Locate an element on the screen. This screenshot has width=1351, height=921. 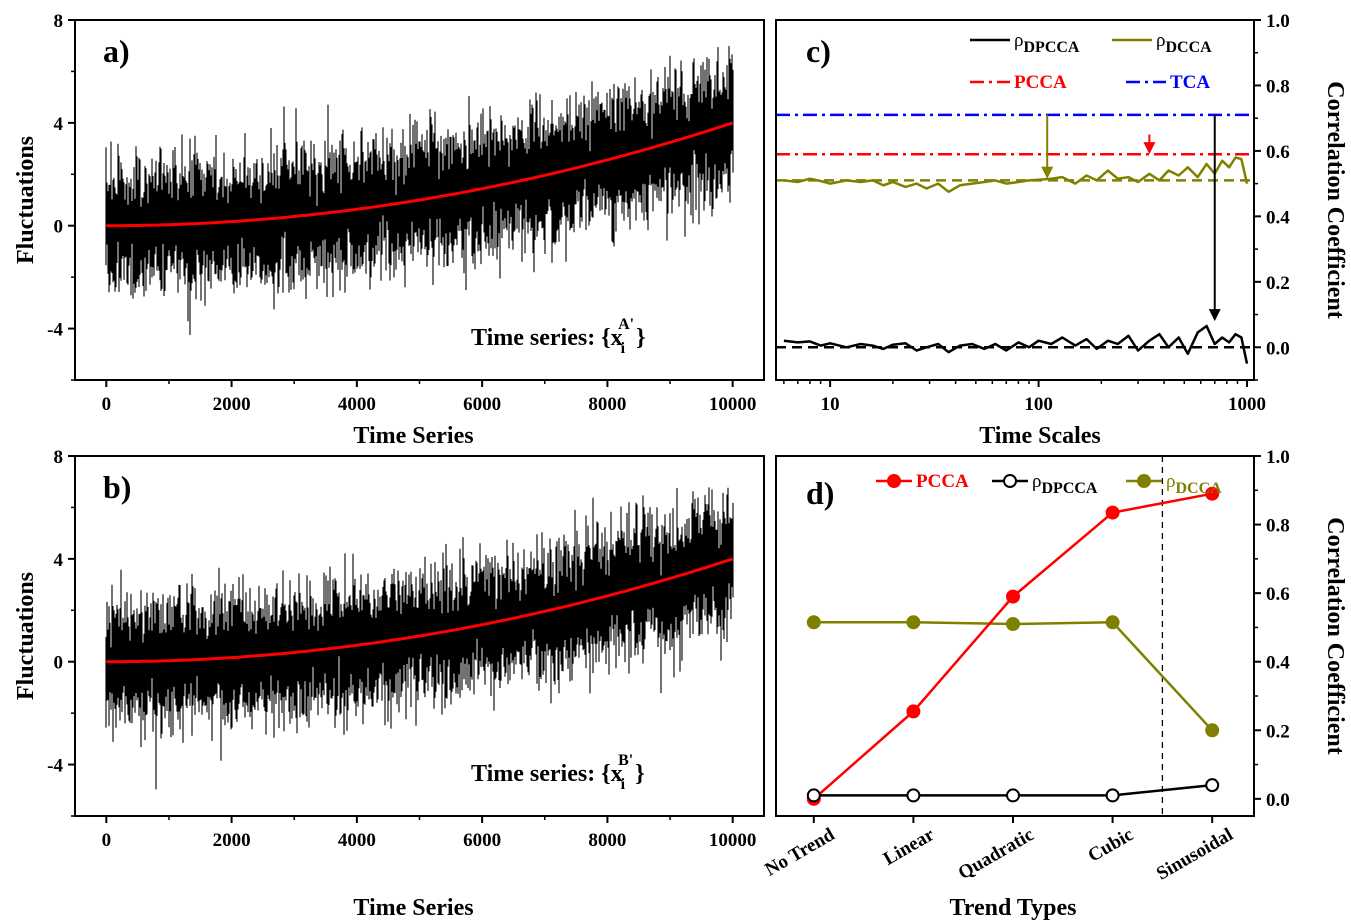
x-tick-label: 10 is located at coordinates (830, 404).